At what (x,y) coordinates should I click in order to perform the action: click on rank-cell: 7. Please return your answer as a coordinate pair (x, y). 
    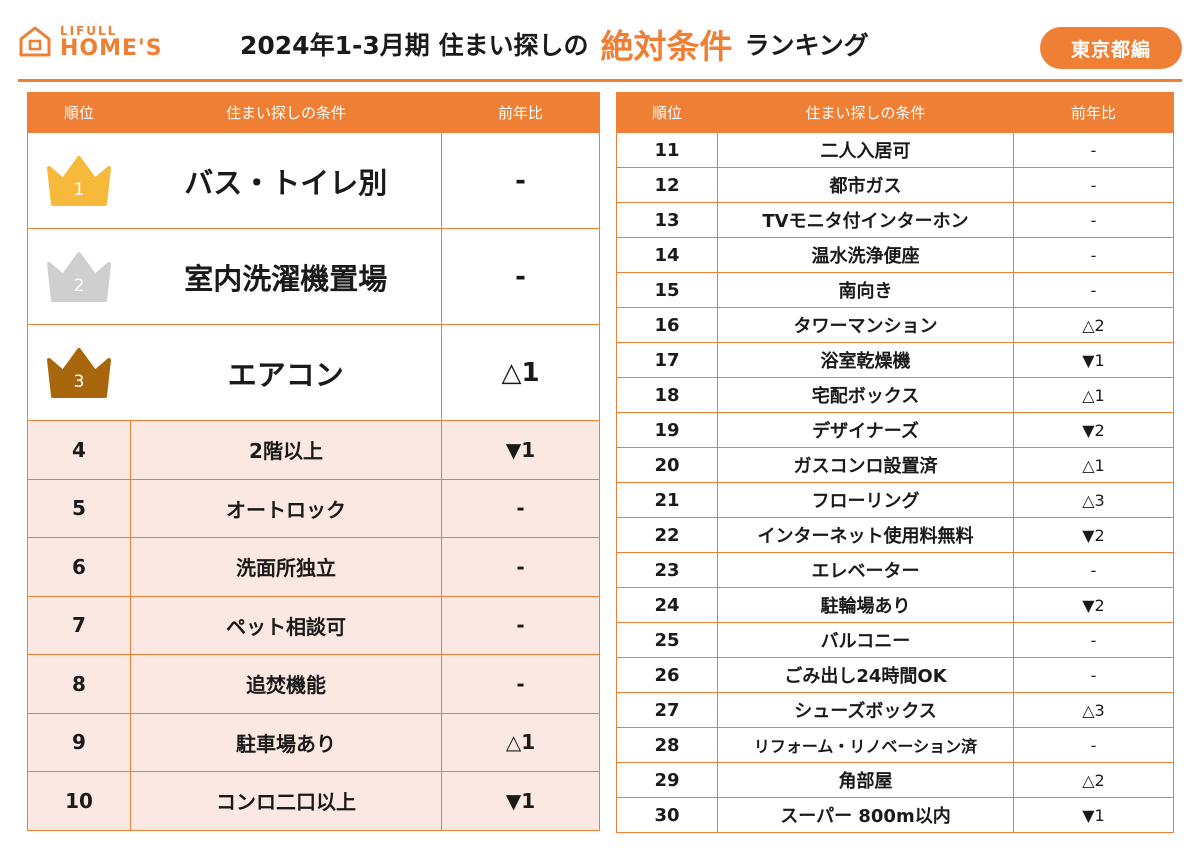
    Looking at the image, I should click on (79, 625).